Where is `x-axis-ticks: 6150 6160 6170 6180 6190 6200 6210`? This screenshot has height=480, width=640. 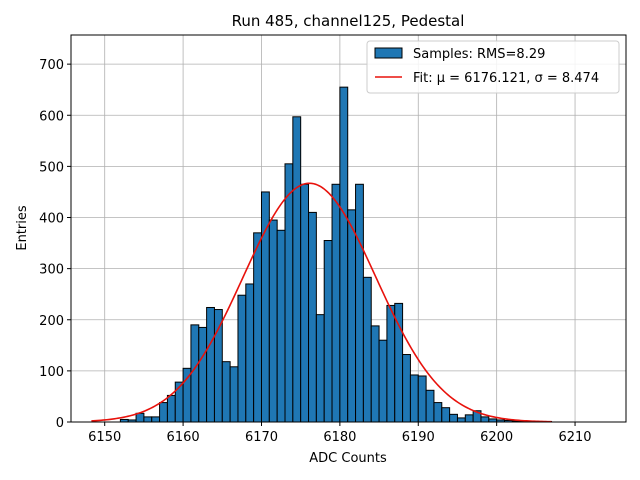
x-axis-ticks: 6150 6160 6170 6180 6190 6200 6210 is located at coordinates (340, 433).